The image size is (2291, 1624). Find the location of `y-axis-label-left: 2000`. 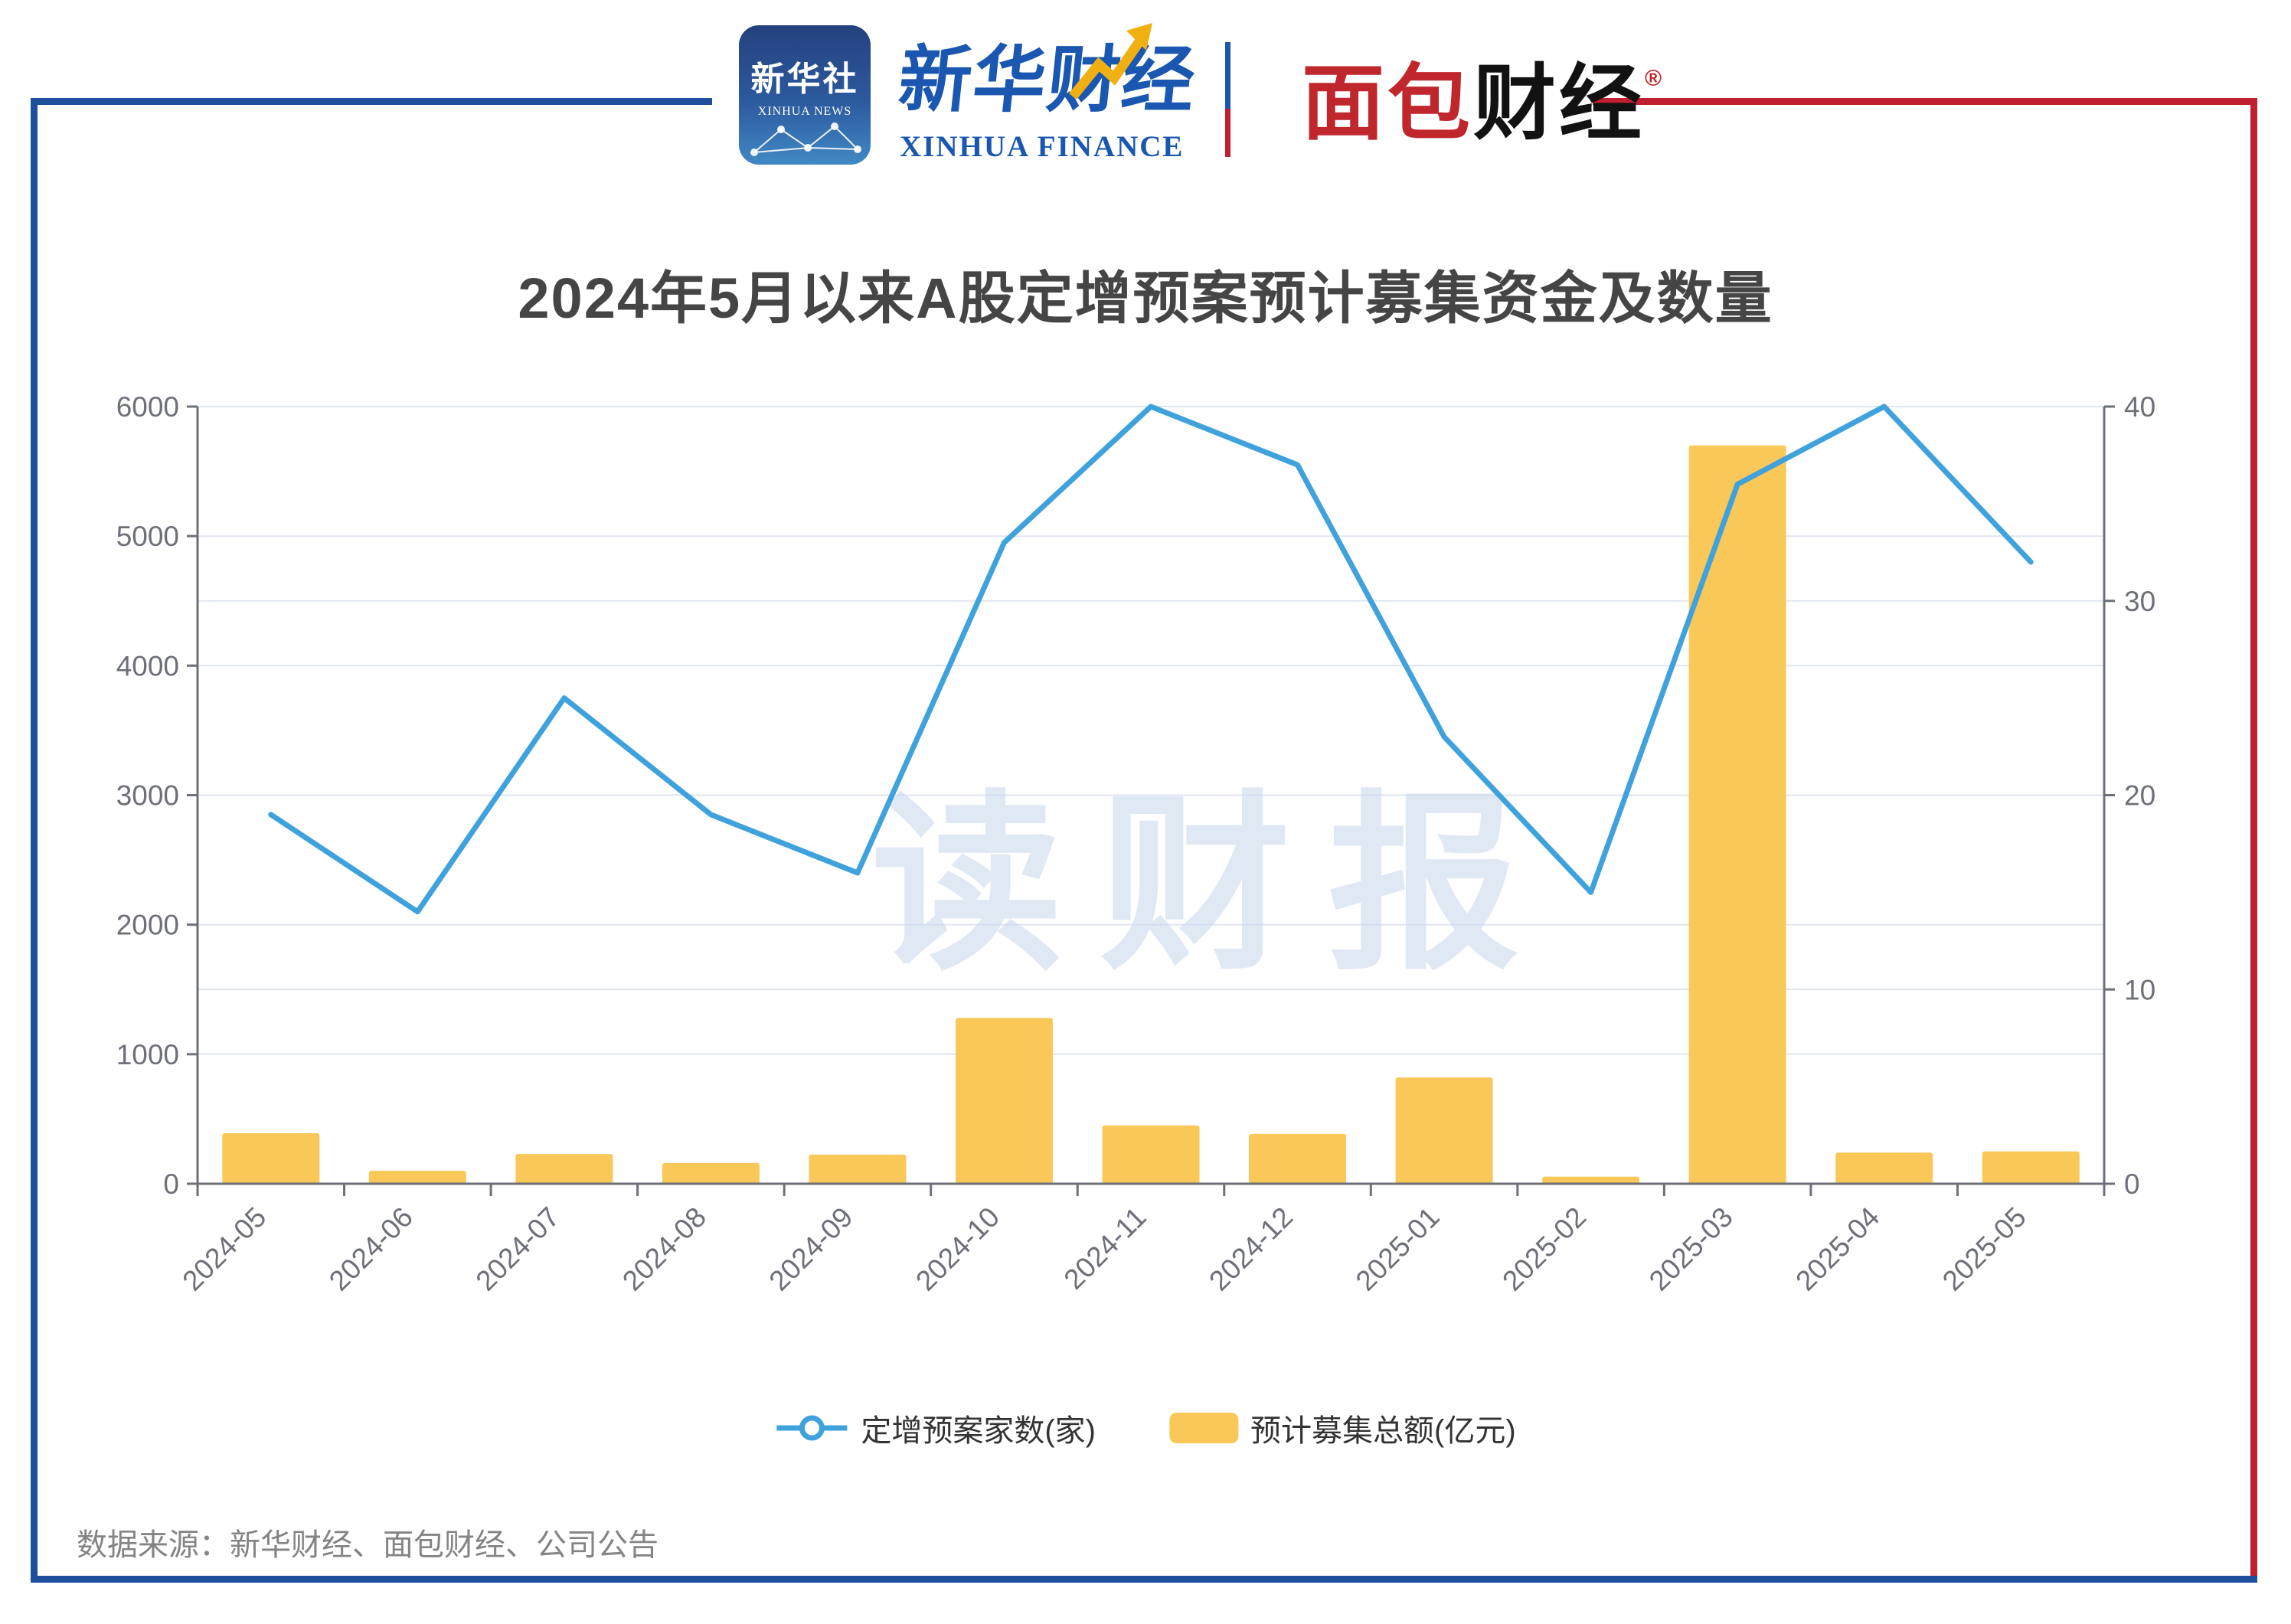

y-axis-label-left: 2000 is located at coordinates (147, 926).